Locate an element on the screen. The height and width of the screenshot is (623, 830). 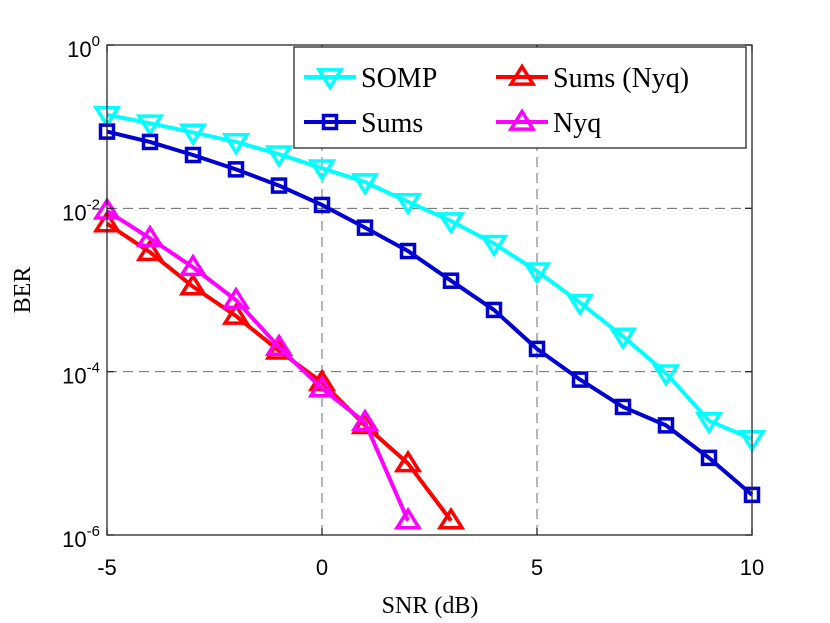
y-axis-label: BER is located at coordinates (23, 290).